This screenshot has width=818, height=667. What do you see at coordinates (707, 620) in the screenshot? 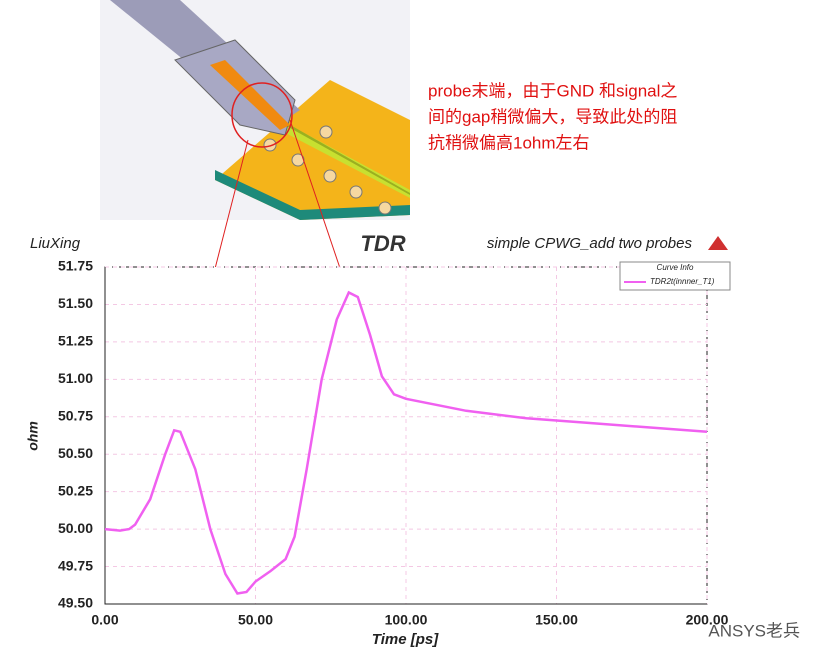
I see `x-tick-label: 200.00` at bounding box center [707, 620].